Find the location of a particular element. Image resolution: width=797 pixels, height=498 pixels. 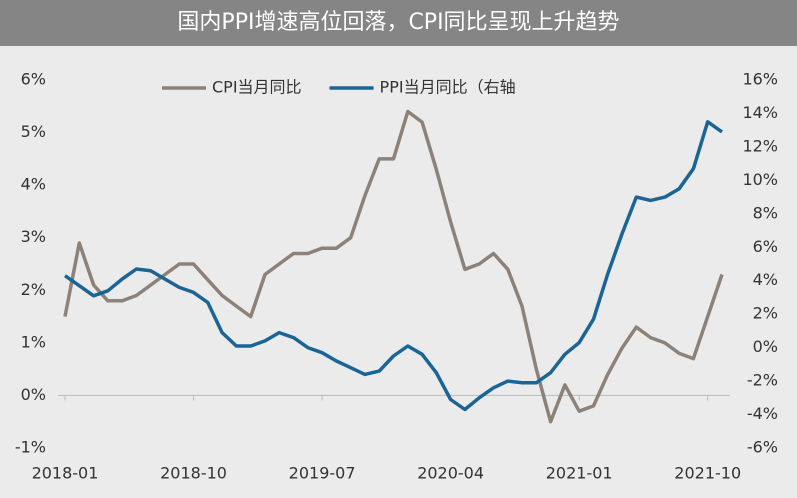

x-tick-label: 2018-10 is located at coordinates (193, 473).